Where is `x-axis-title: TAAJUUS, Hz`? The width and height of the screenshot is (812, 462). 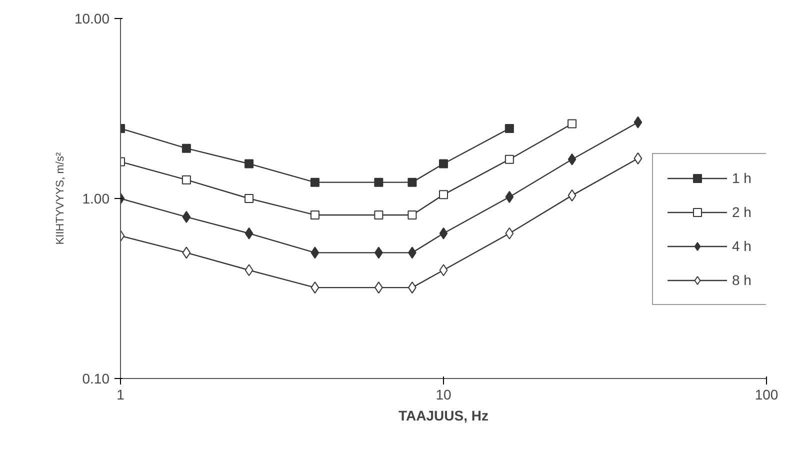
x-axis-title: TAAJUUS, Hz is located at coordinates (443, 416).